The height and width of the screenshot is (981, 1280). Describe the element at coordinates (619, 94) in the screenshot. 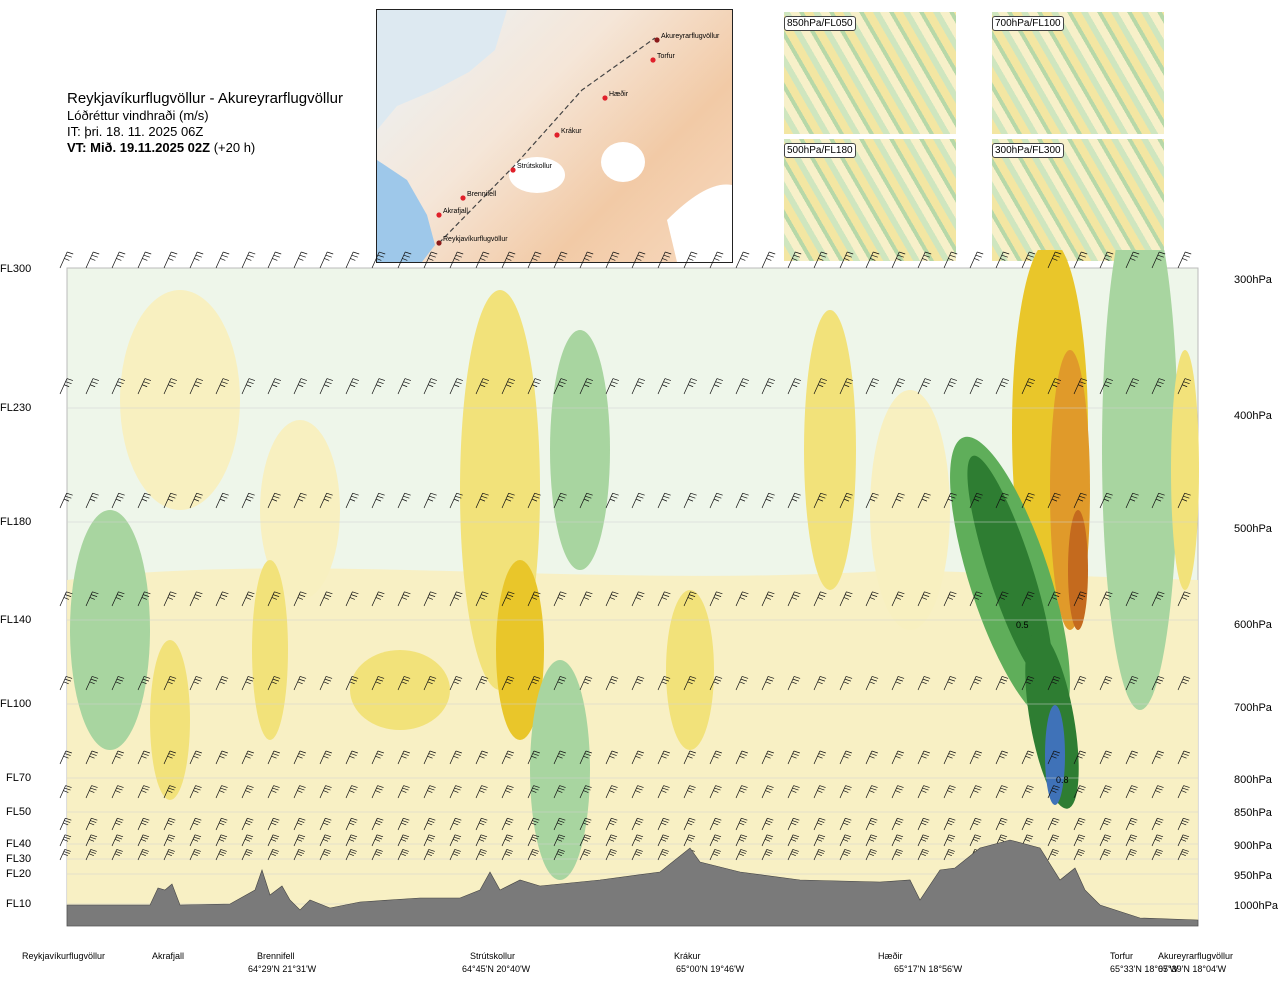

I see `route-point-label: Hæðir` at that location.